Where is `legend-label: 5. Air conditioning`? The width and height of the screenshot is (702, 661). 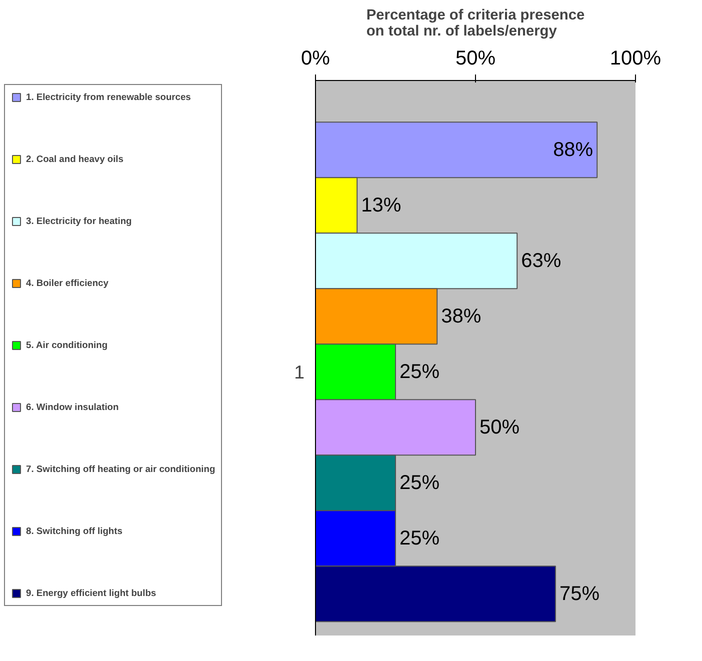 legend-label: 5. Air conditioning is located at coordinates (67, 345).